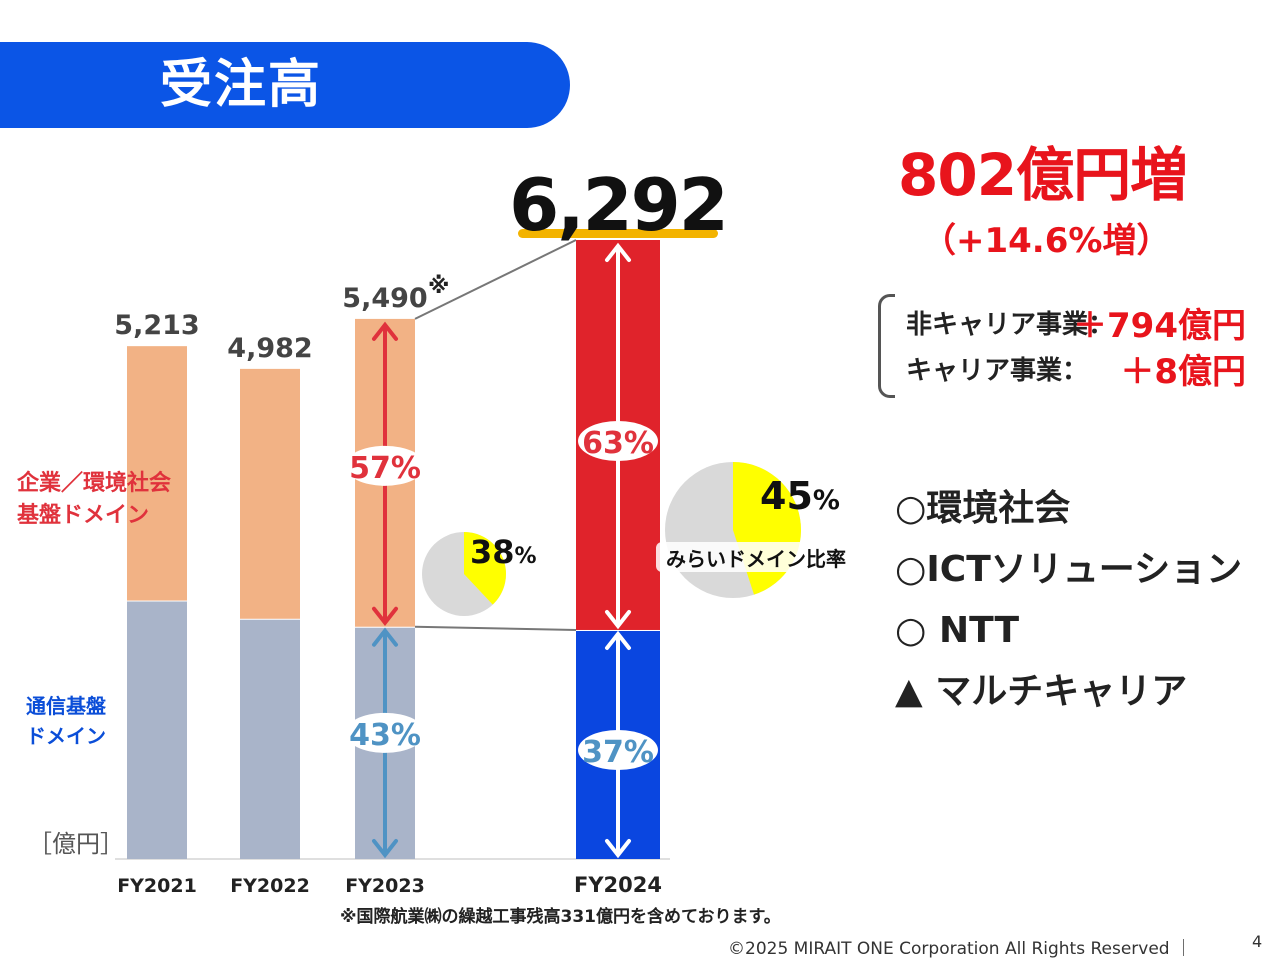 The height and width of the screenshot is (960, 1280). I want to click on breakdown-row-noncarrier: 非キャリア事業： ＋794億円, so click(1086, 322).